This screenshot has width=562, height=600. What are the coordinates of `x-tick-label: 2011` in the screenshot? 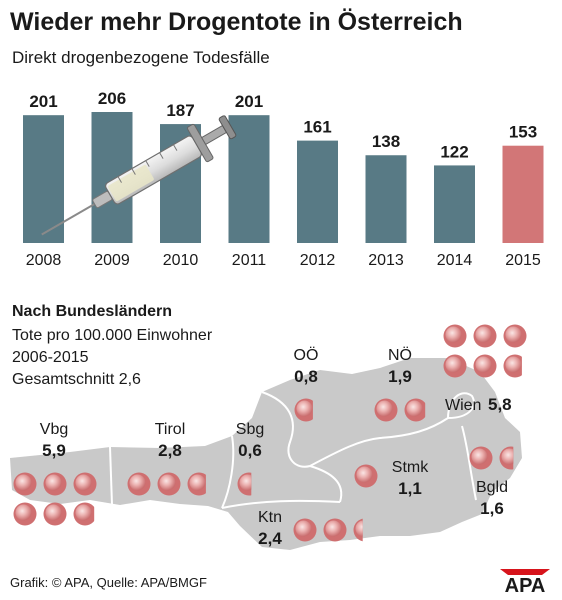 It's located at (249, 260).